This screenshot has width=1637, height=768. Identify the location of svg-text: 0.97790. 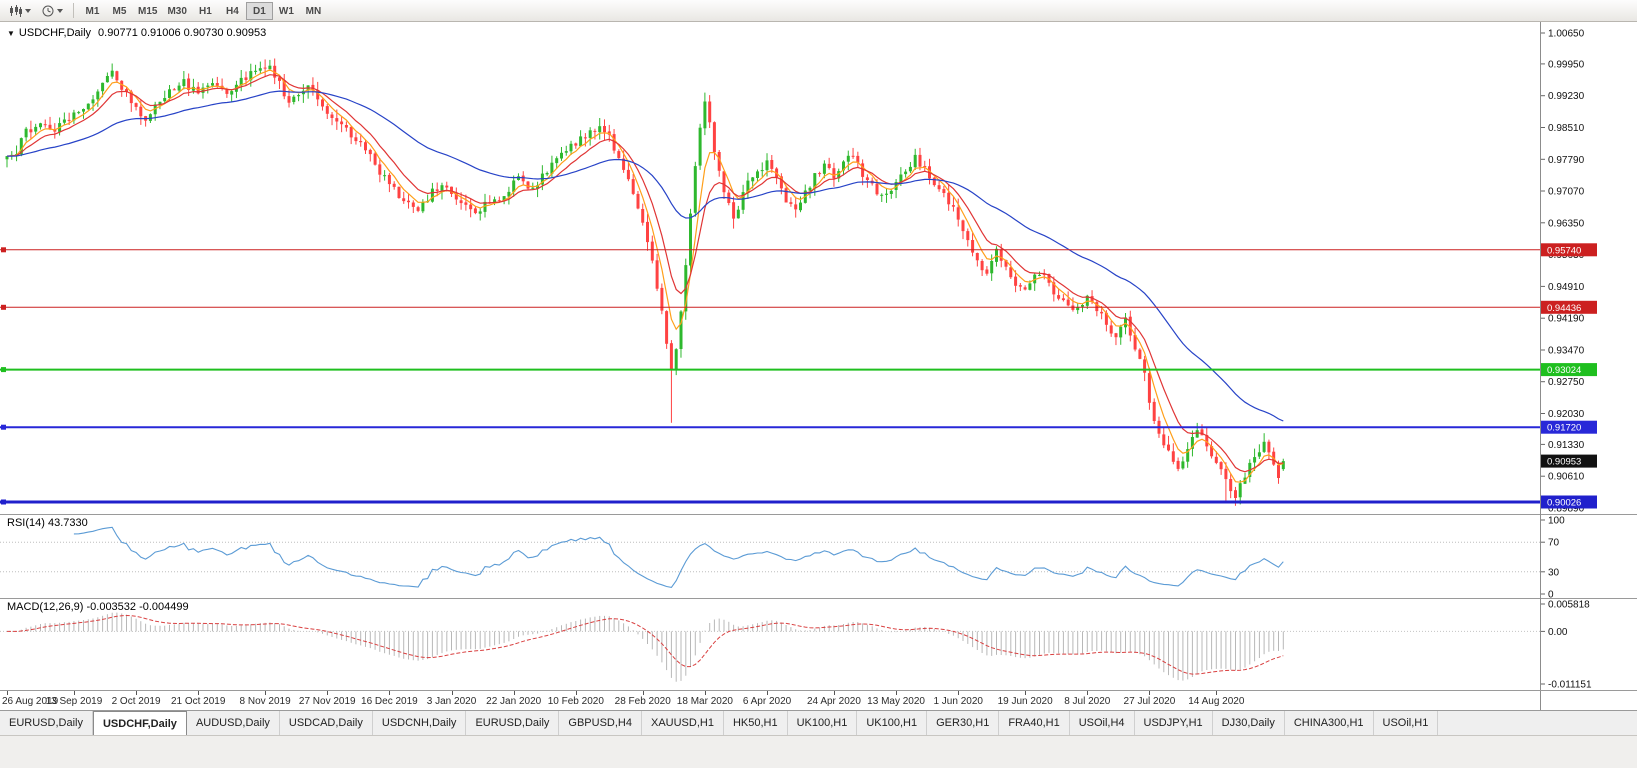
(1566, 160).